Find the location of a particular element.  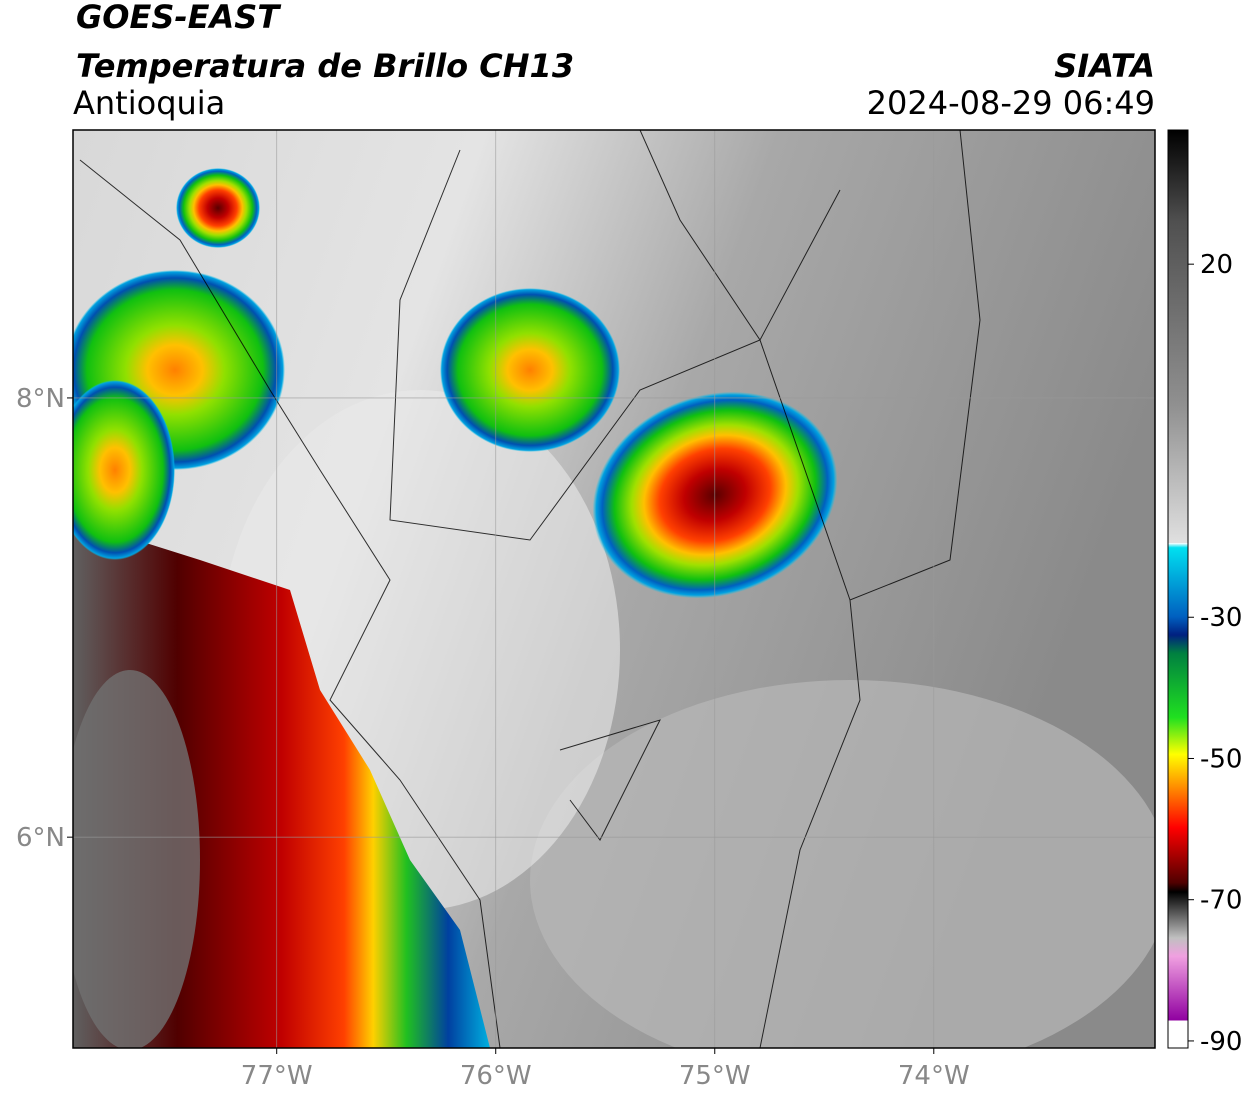

y-tick-label: 6°N is located at coordinates (40, 838).